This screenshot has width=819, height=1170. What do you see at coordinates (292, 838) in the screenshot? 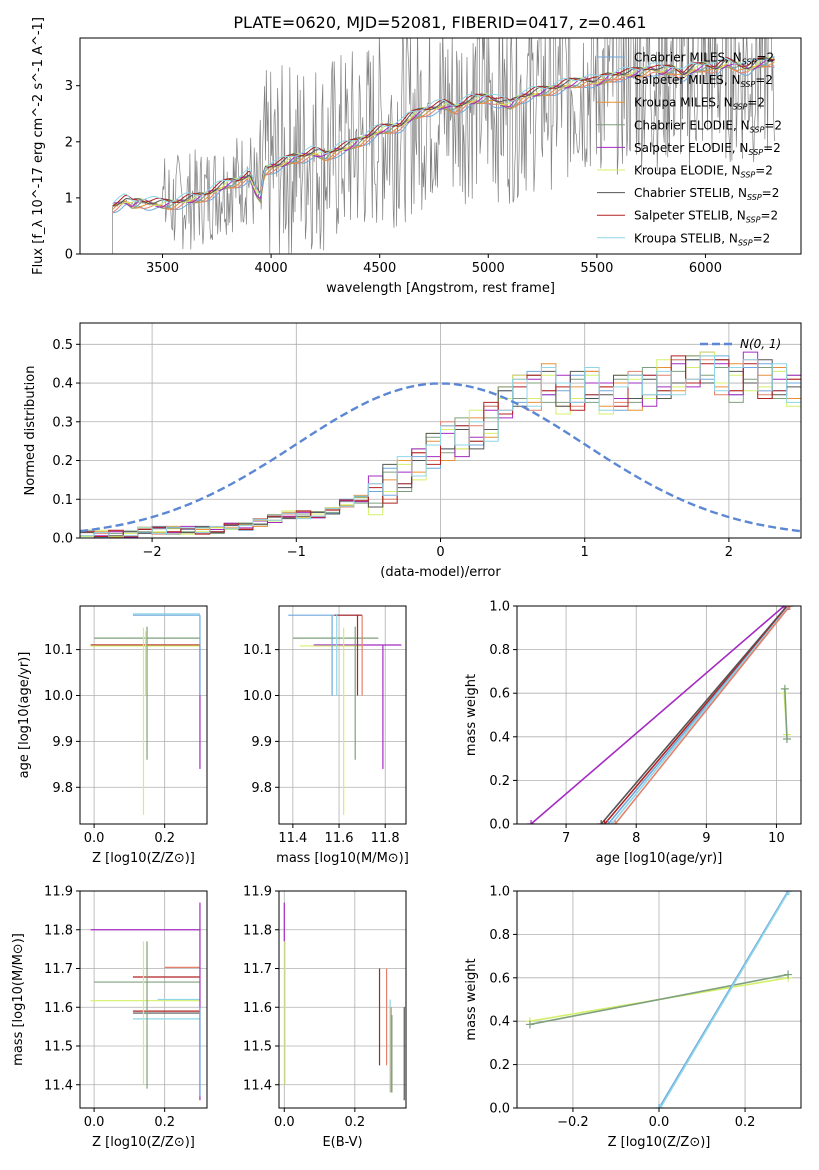
I see `age_vs_mass-xtick-label: 11.4` at bounding box center [292, 838].